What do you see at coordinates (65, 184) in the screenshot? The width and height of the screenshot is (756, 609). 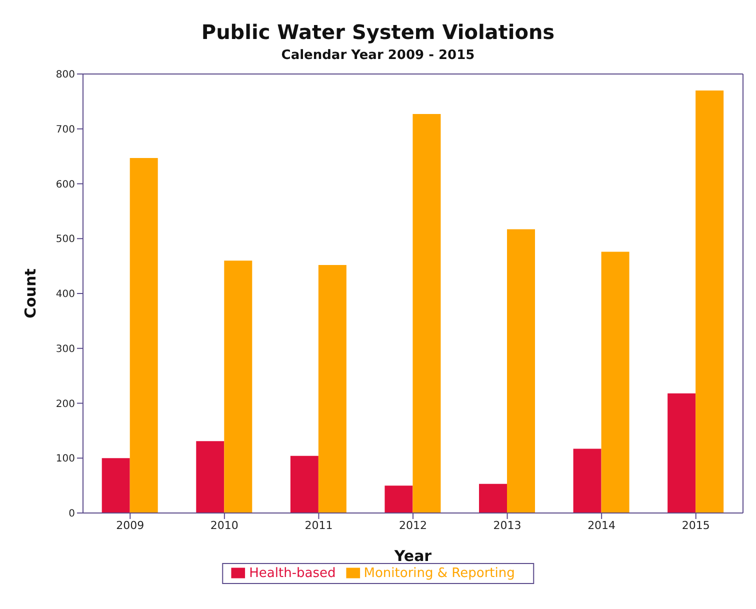 I see `y-tick-label: 600` at bounding box center [65, 184].